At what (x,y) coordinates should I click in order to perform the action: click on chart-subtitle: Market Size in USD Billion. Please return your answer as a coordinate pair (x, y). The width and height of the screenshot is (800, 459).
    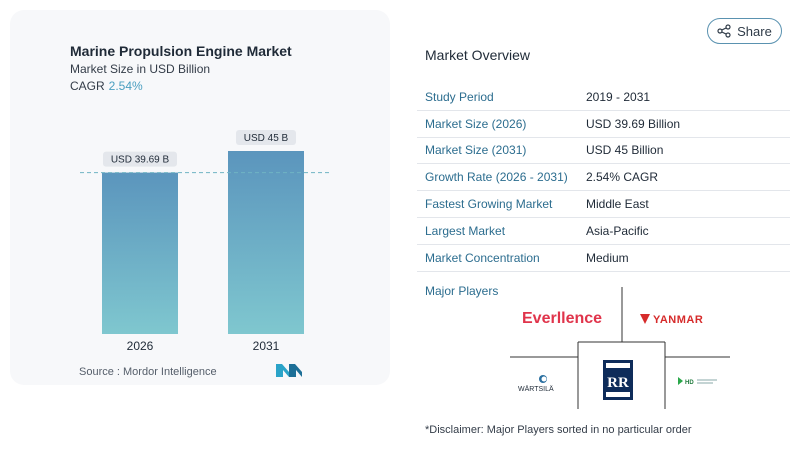
    Looking at the image, I should click on (140, 69).